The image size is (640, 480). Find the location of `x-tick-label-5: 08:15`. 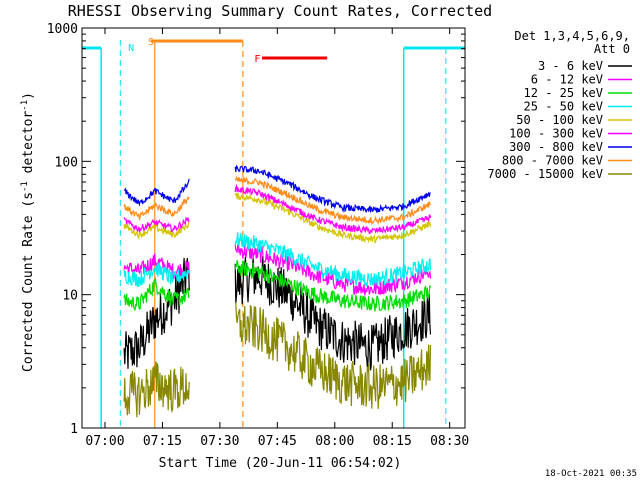

x-tick-label-5: 08:15 is located at coordinates (392, 441).